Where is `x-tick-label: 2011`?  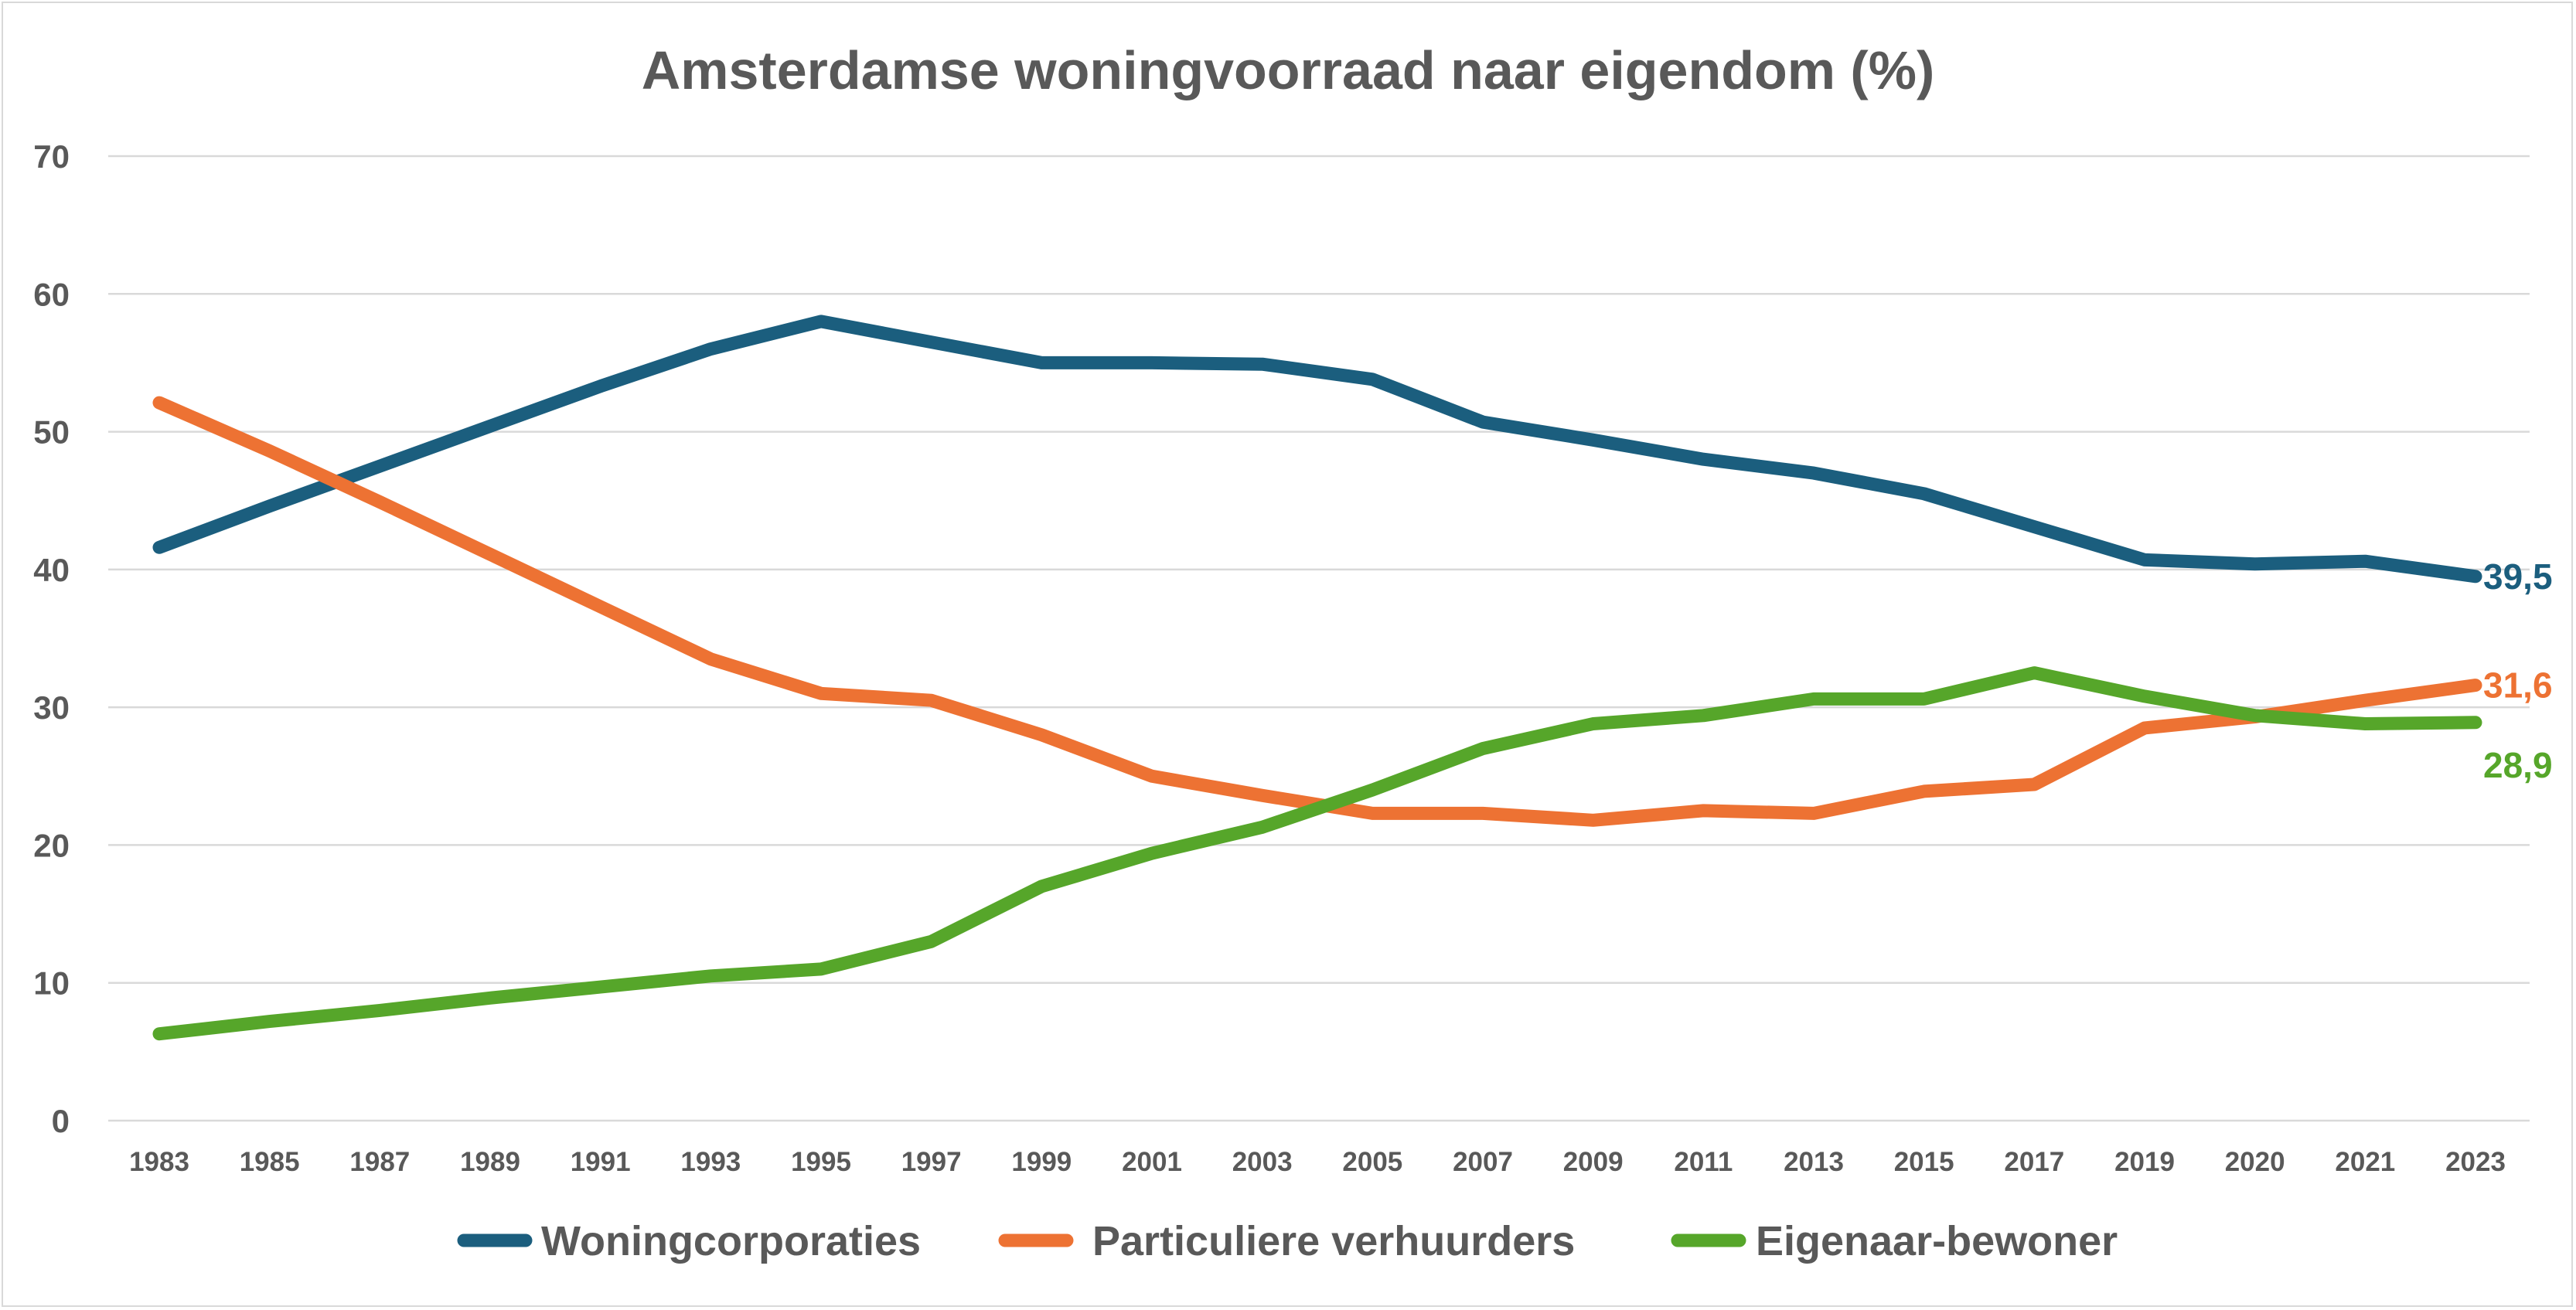
x-tick-label: 2011 is located at coordinates (1704, 1162).